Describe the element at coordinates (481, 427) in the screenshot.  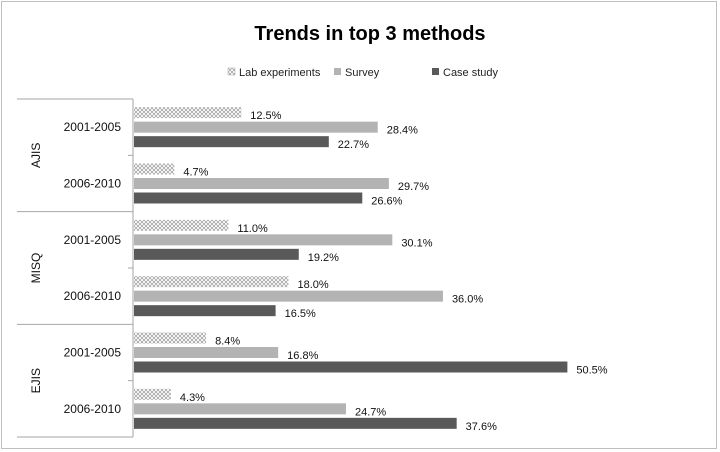
I see `data-label: 37.6%` at that location.